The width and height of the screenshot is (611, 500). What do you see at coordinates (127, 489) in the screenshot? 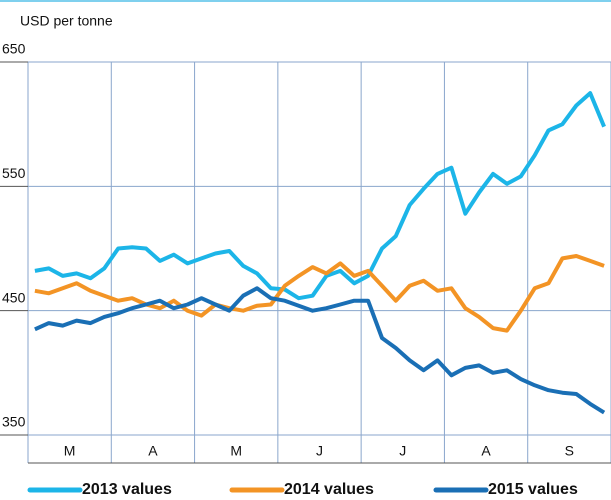
I see `legend-label: 2013 values` at bounding box center [127, 489].